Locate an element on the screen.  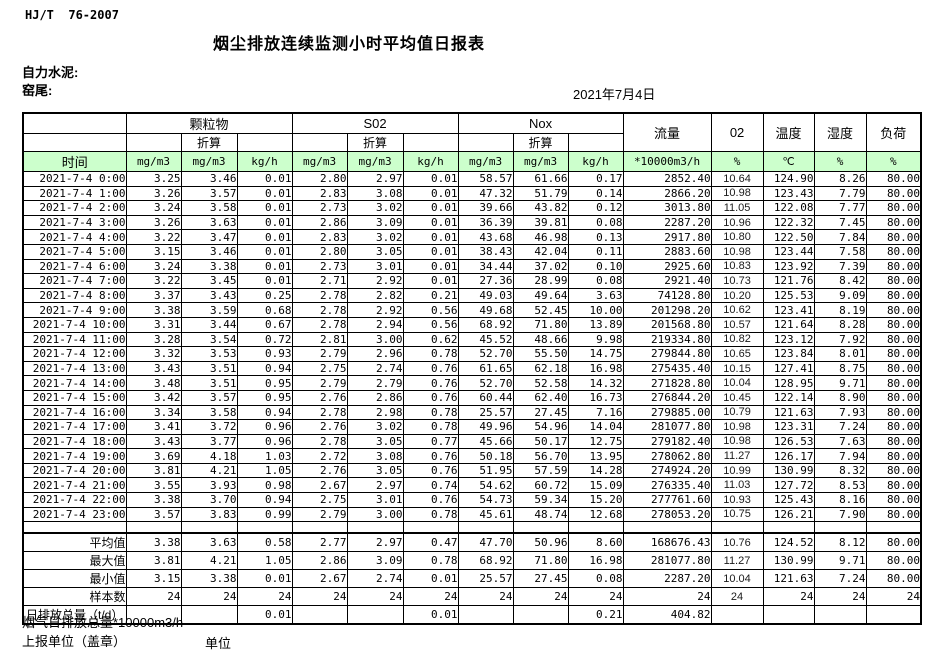
time-cell: 2021-7-4 2:00 is located at coordinates (74, 208).